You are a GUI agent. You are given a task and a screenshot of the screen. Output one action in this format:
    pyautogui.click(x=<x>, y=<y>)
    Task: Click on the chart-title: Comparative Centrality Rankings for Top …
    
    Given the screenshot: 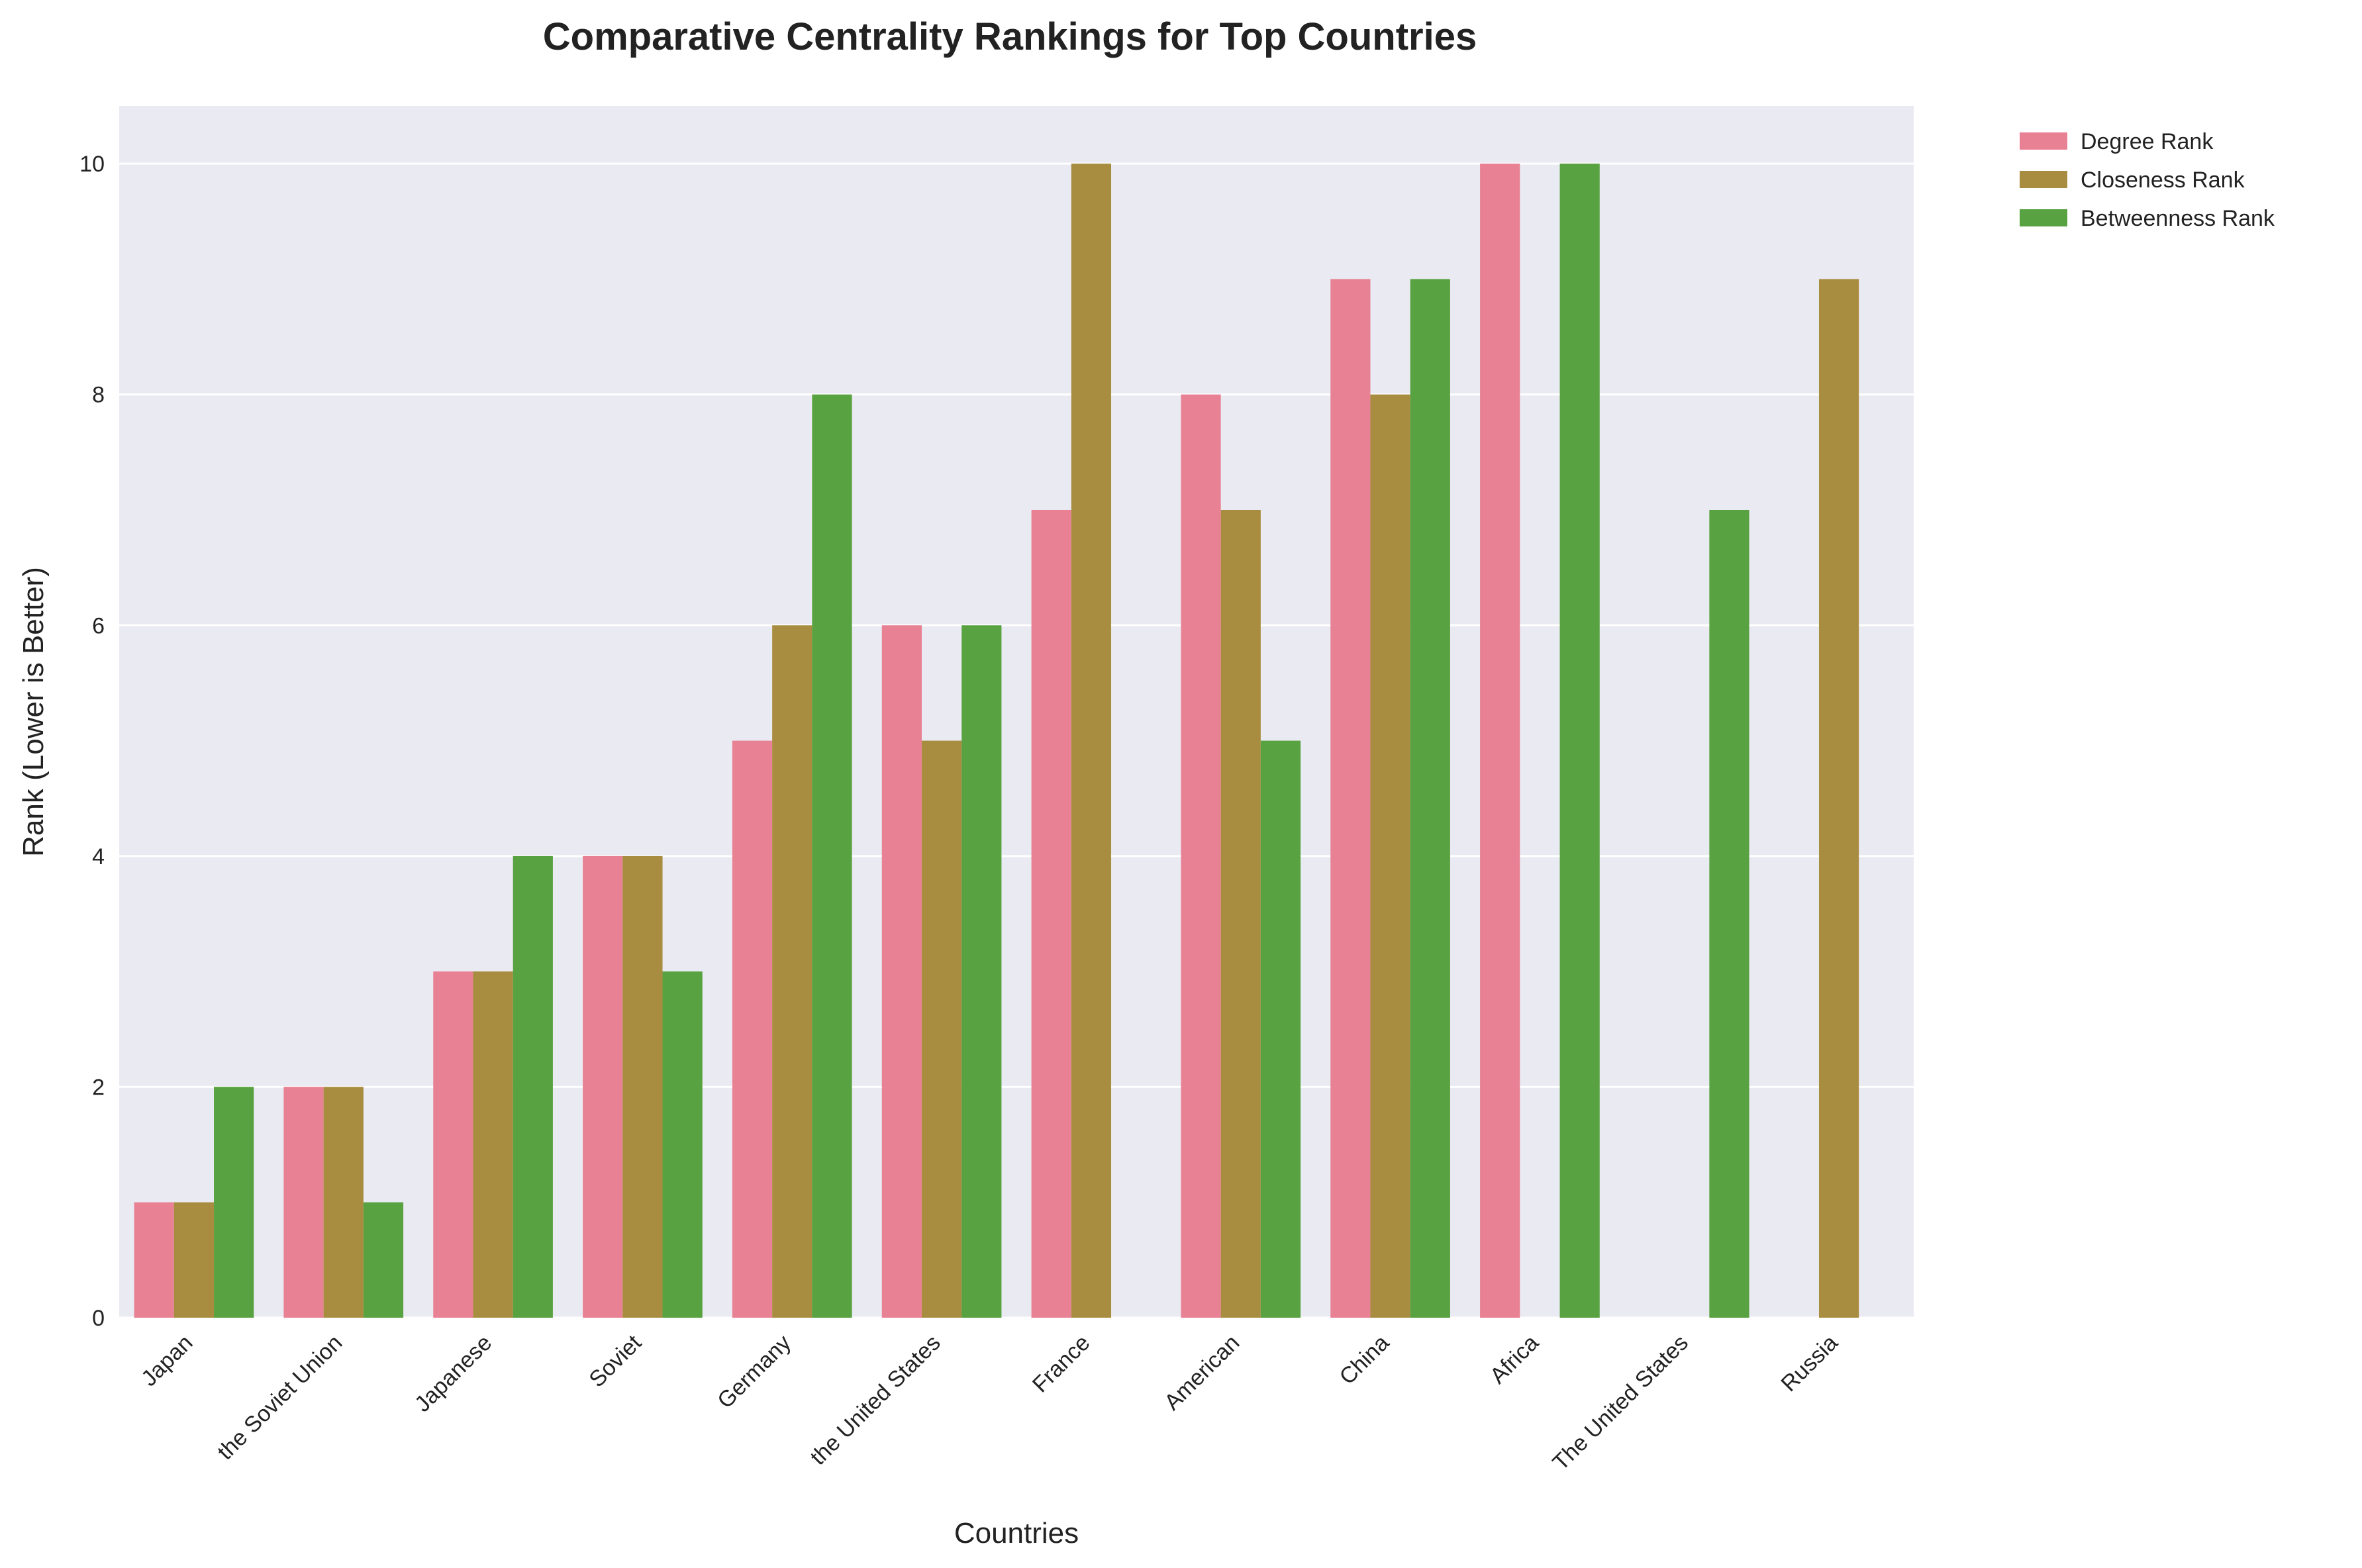 What is the action you would take?
    pyautogui.click(x=1010, y=36)
    